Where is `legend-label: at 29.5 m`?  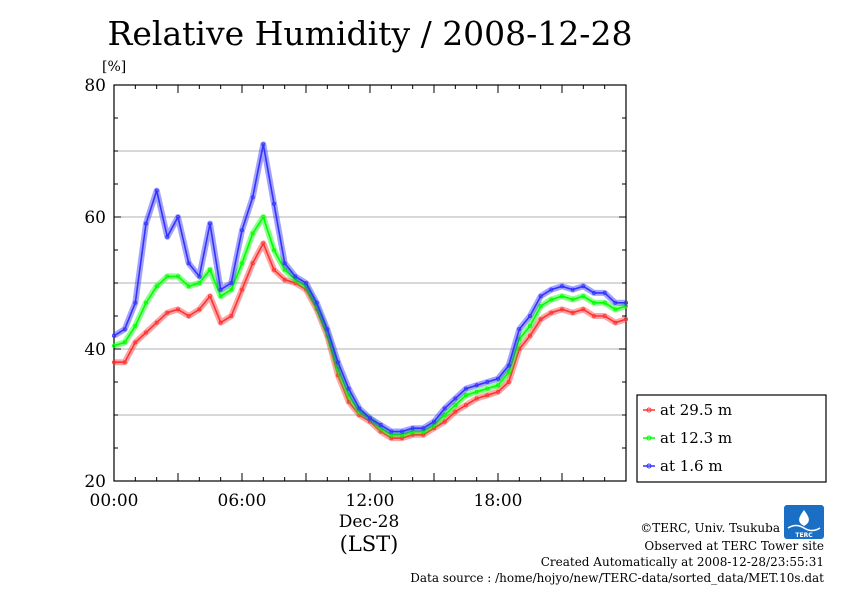
legend-label: at 29.5 m is located at coordinates (696, 410).